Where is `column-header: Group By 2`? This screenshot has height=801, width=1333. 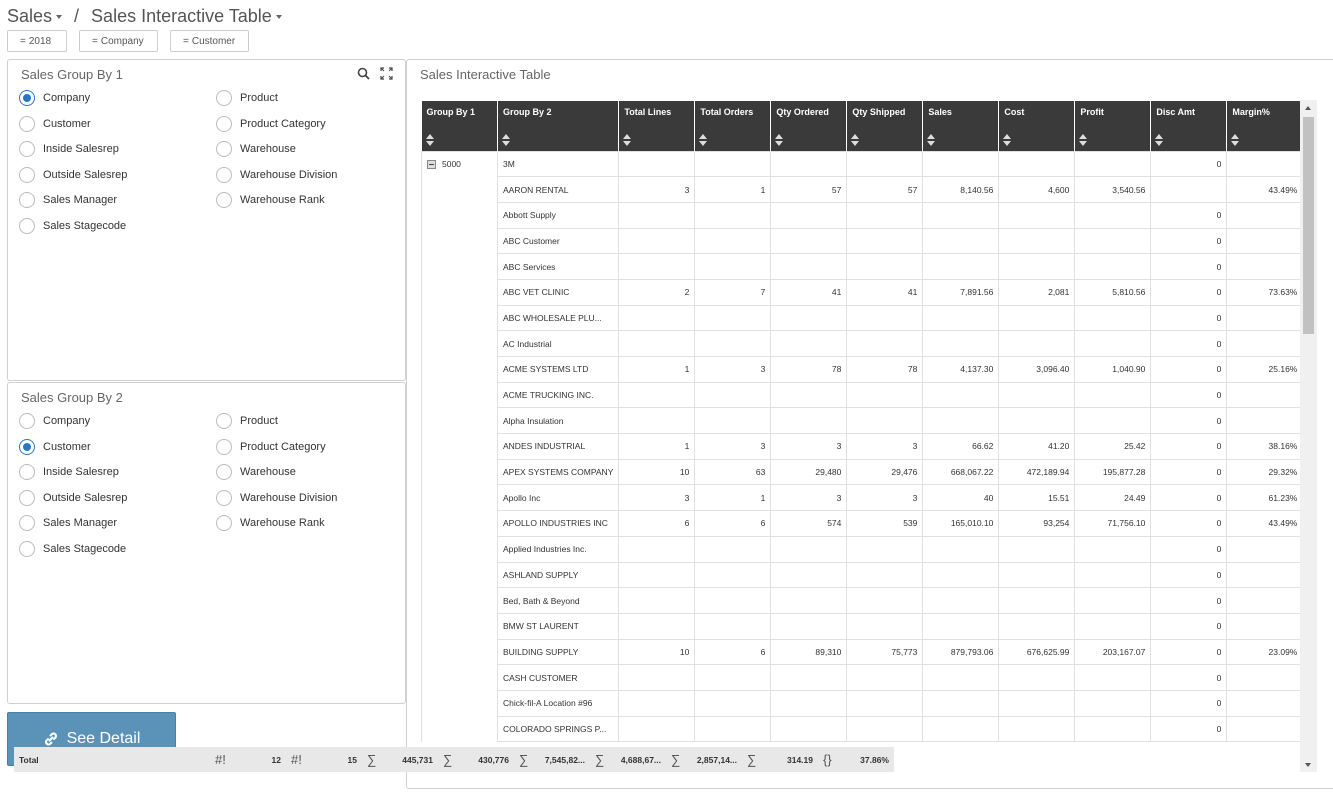 column-header: Group By 2 is located at coordinates (558, 126).